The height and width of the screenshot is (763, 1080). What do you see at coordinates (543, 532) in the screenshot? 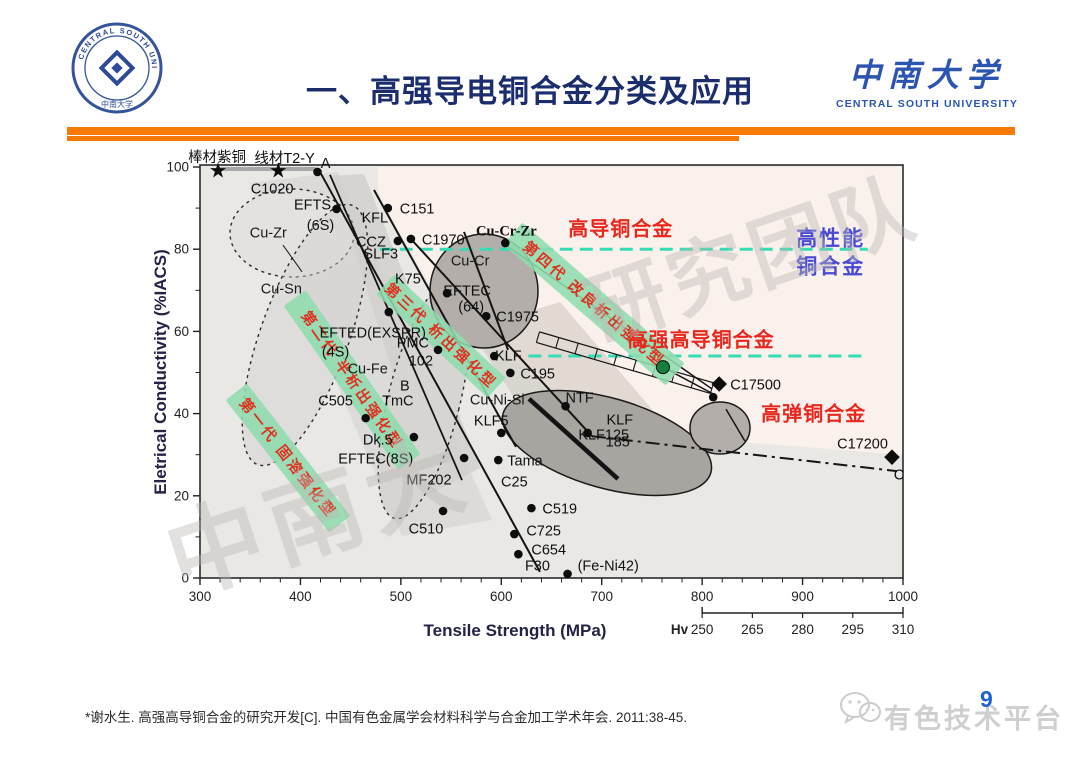
I see `point-label-C725: C725` at bounding box center [543, 532].